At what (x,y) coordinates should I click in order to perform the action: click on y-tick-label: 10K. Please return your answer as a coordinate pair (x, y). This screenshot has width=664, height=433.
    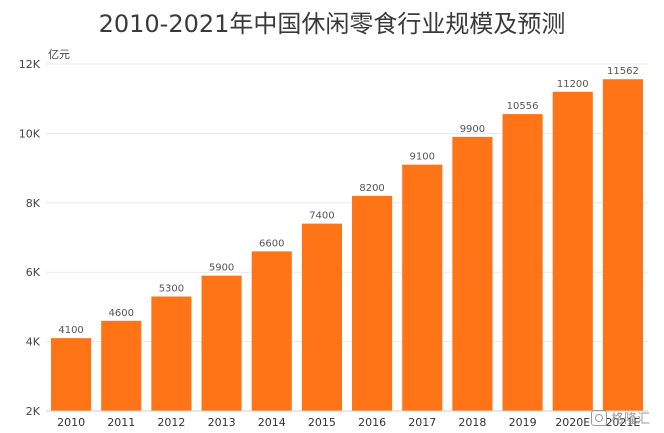
    Looking at the image, I should click on (30, 133).